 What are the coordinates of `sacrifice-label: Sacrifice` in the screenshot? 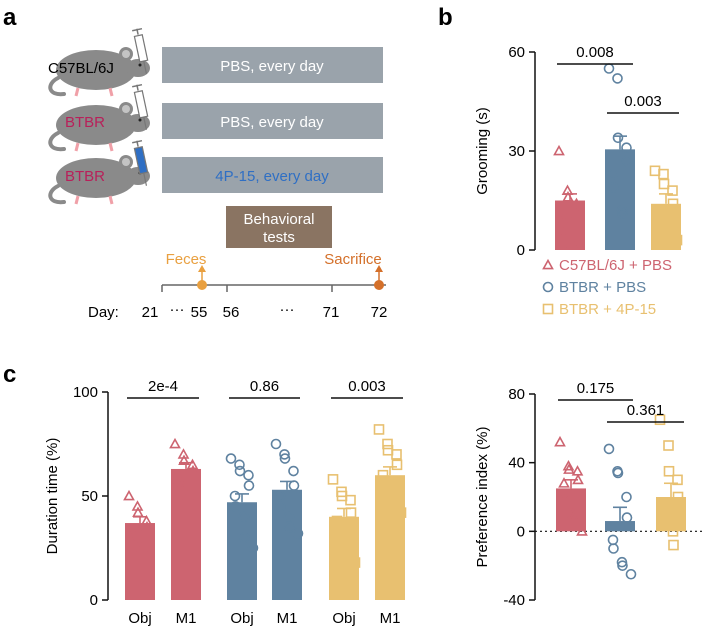 It's located at (353, 259).